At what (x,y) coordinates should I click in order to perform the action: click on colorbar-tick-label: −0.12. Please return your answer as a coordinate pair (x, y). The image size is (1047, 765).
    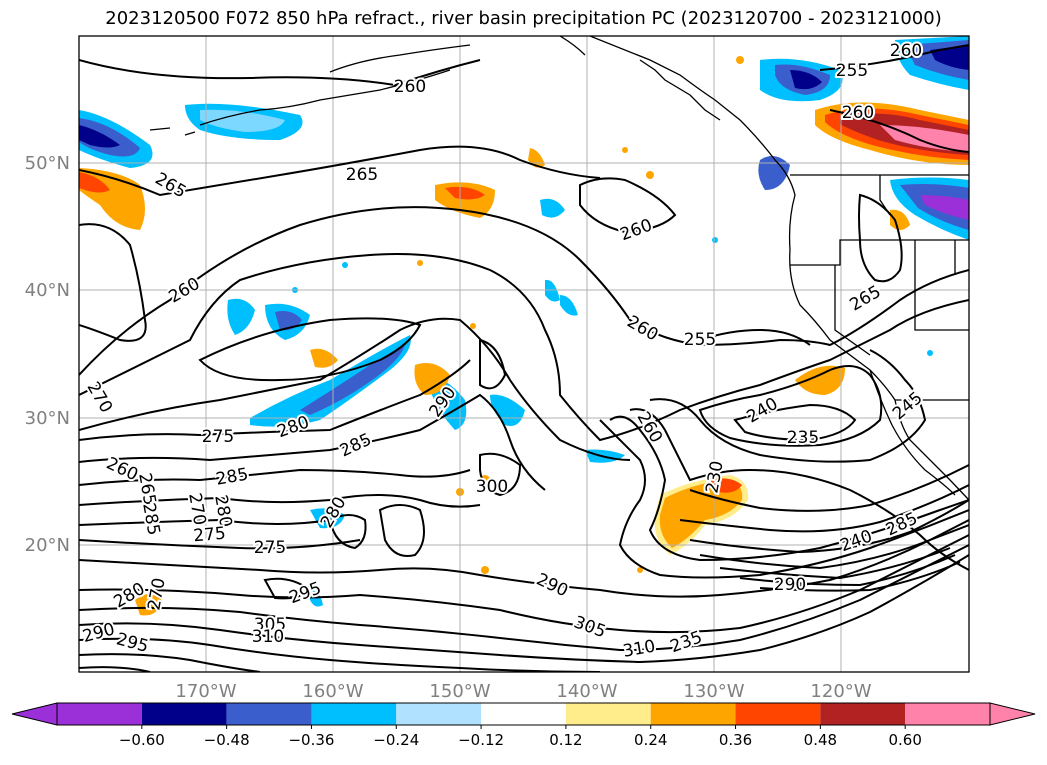
    Looking at the image, I should click on (481, 740).